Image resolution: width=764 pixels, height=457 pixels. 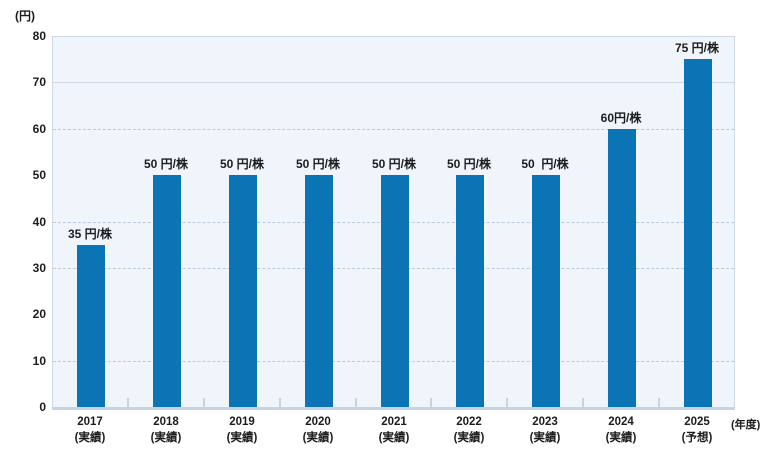 I want to click on bar-value-label: 60円/株, so click(x=621, y=118).